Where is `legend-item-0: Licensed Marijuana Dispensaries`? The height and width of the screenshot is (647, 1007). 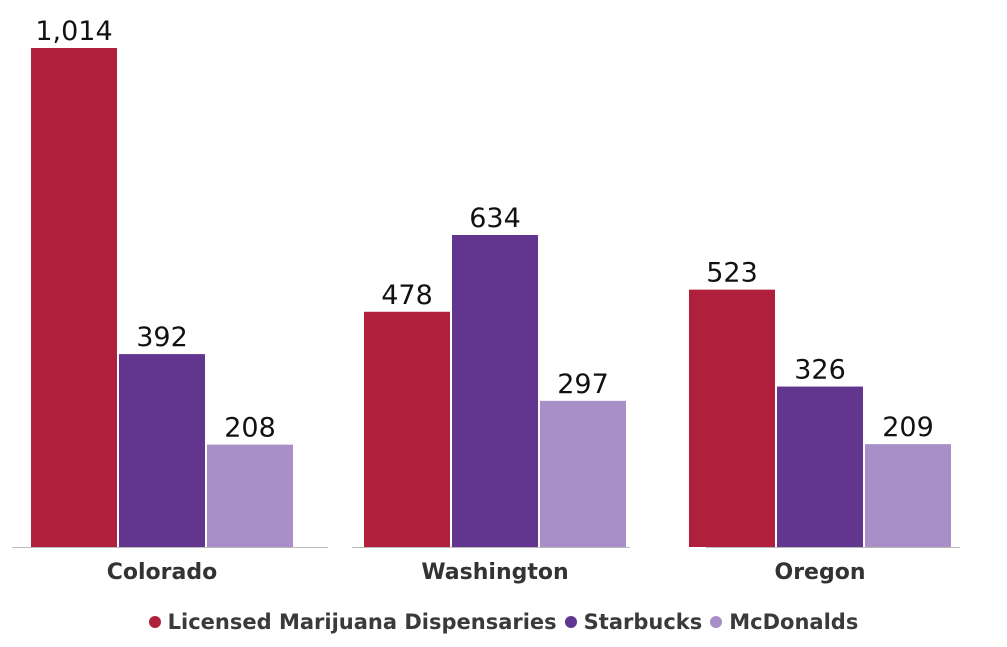
legend-item-0: Licensed Marijuana Dispensaries is located at coordinates (352, 622).